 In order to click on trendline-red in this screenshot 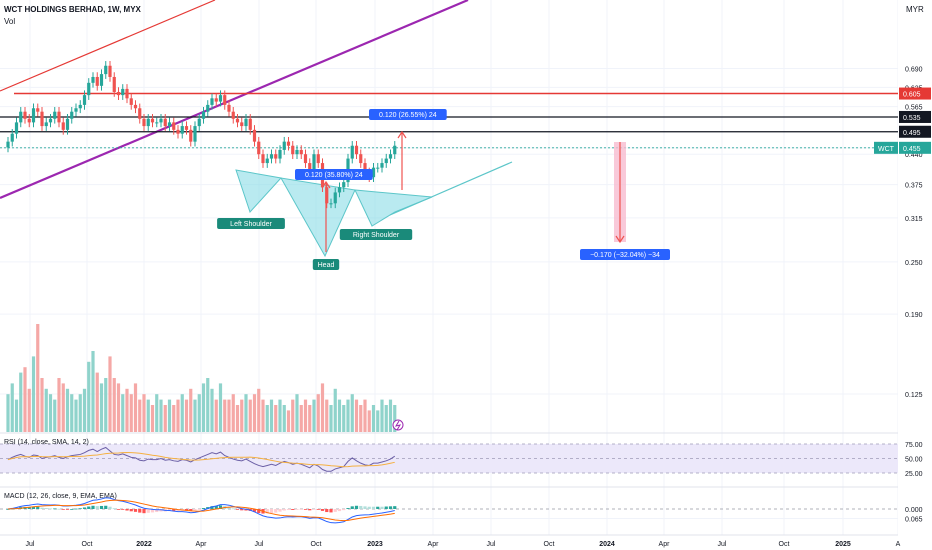, I will do `click(108, 46)`.